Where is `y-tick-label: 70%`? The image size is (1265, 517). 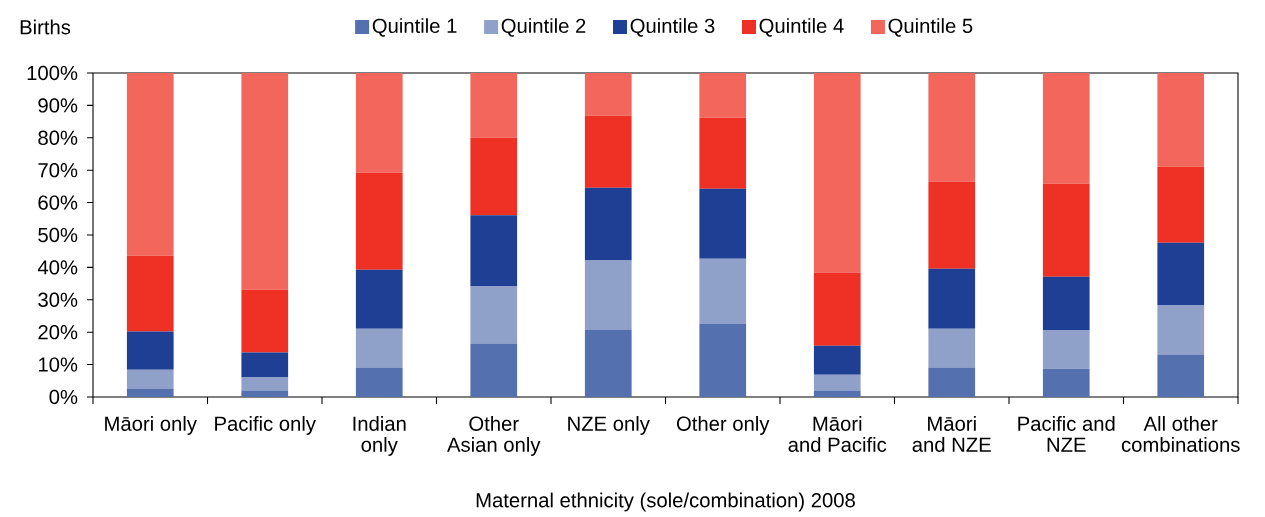
y-tick-label: 70% is located at coordinates (58, 170).